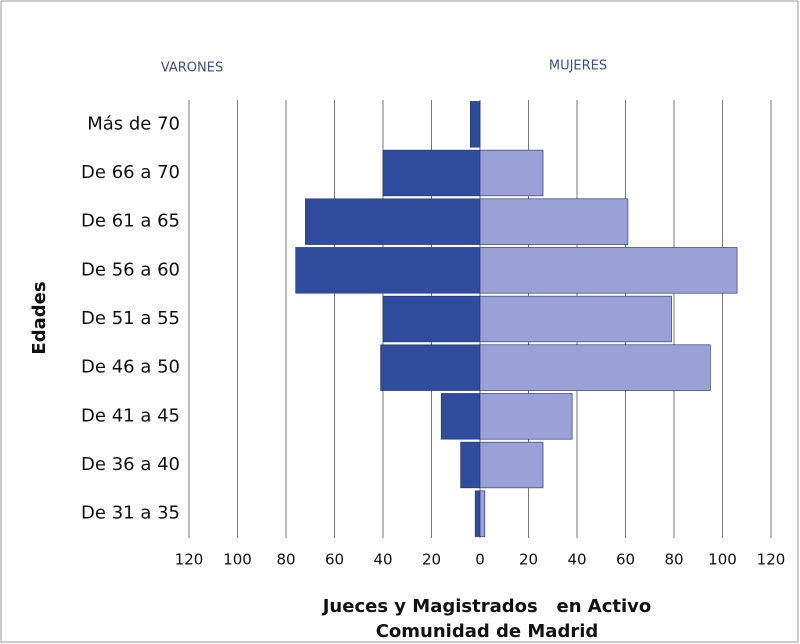 The height and width of the screenshot is (644, 800). Describe the element at coordinates (487, 631) in the screenshot. I see `chart-subtitle: Comunidad de Madrid` at that location.